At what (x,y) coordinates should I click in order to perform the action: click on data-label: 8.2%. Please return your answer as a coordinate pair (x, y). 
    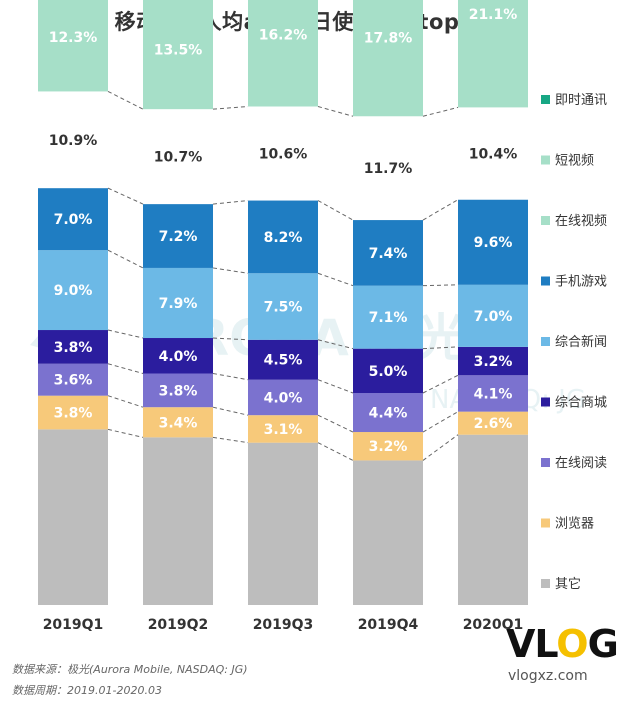
    Looking at the image, I should click on (283, 238).